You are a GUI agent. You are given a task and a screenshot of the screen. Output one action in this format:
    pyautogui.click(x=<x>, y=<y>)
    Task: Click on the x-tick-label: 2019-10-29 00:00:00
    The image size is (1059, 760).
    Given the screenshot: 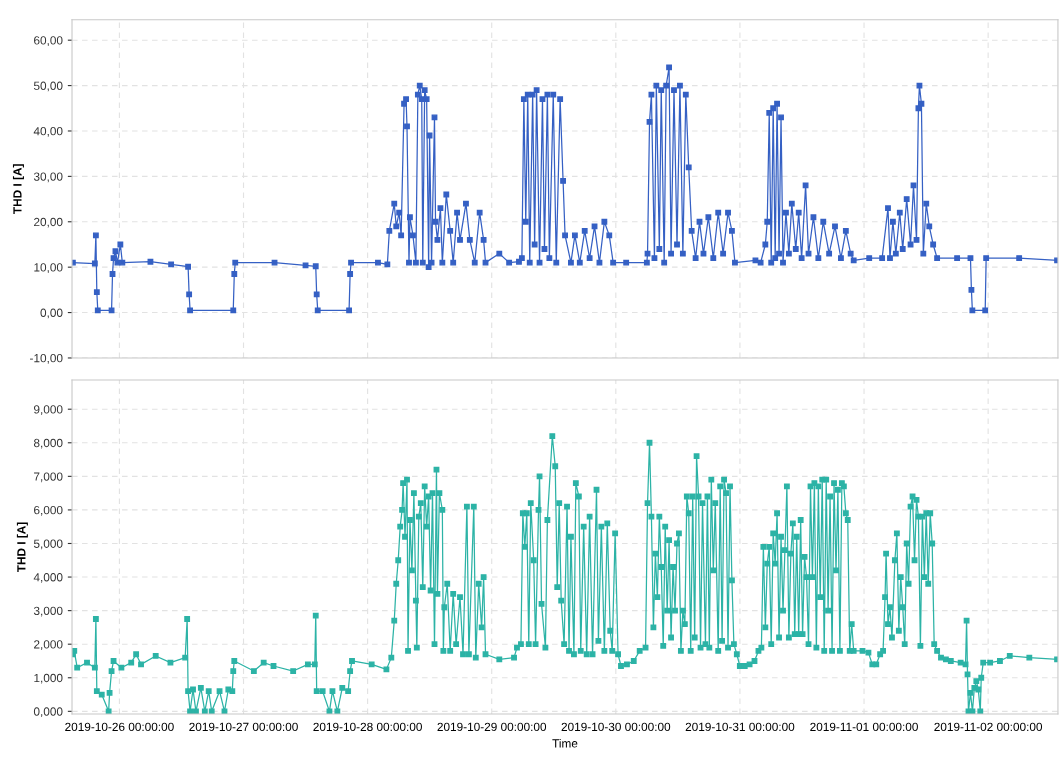 What is the action you would take?
    pyautogui.click(x=492, y=727)
    